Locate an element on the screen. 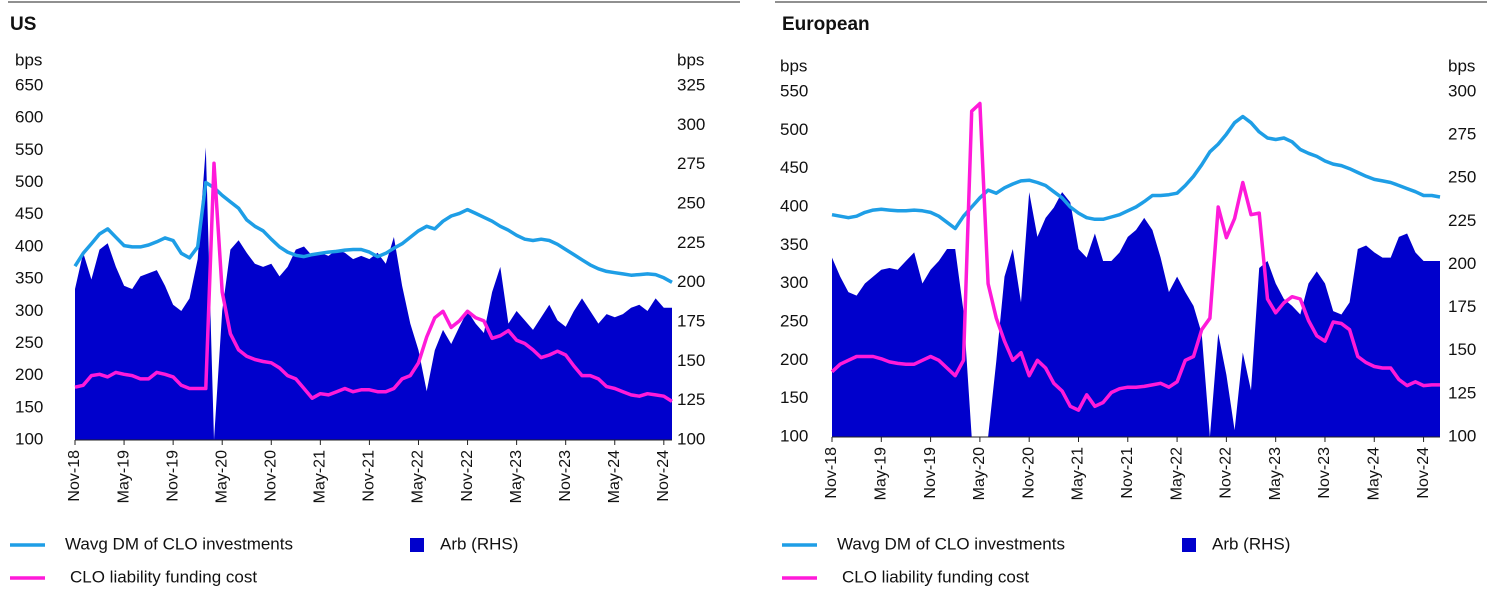 The width and height of the screenshot is (1489, 589). y-tick-label: 650 is located at coordinates (29, 84).